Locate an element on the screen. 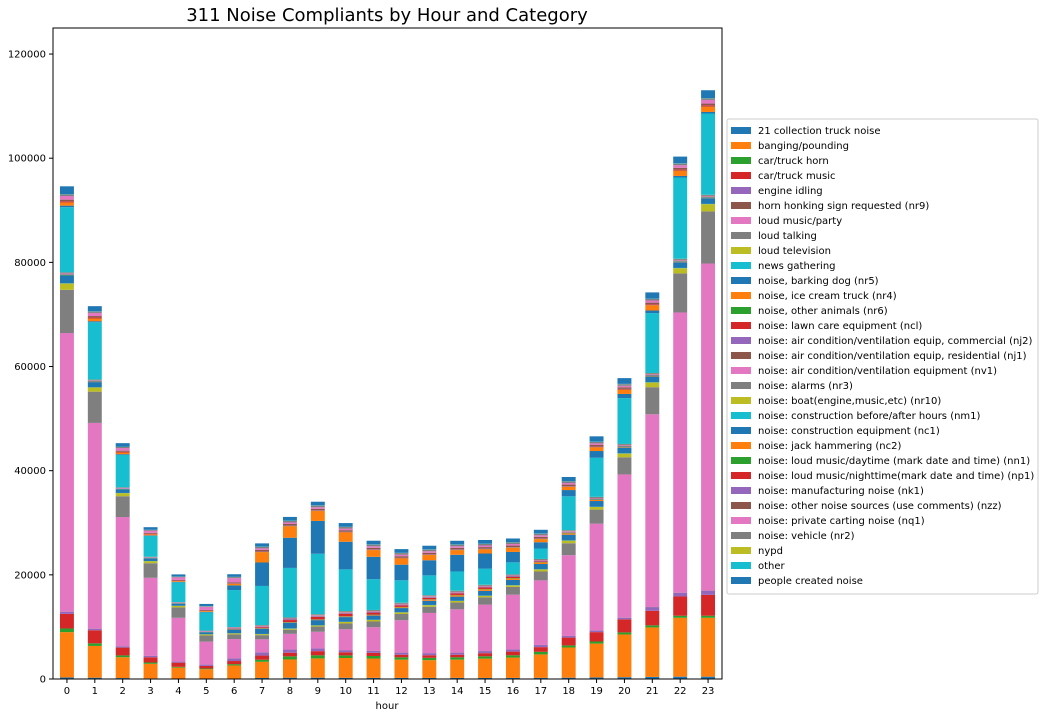  x-tick-label: 10 is located at coordinates (345, 691).